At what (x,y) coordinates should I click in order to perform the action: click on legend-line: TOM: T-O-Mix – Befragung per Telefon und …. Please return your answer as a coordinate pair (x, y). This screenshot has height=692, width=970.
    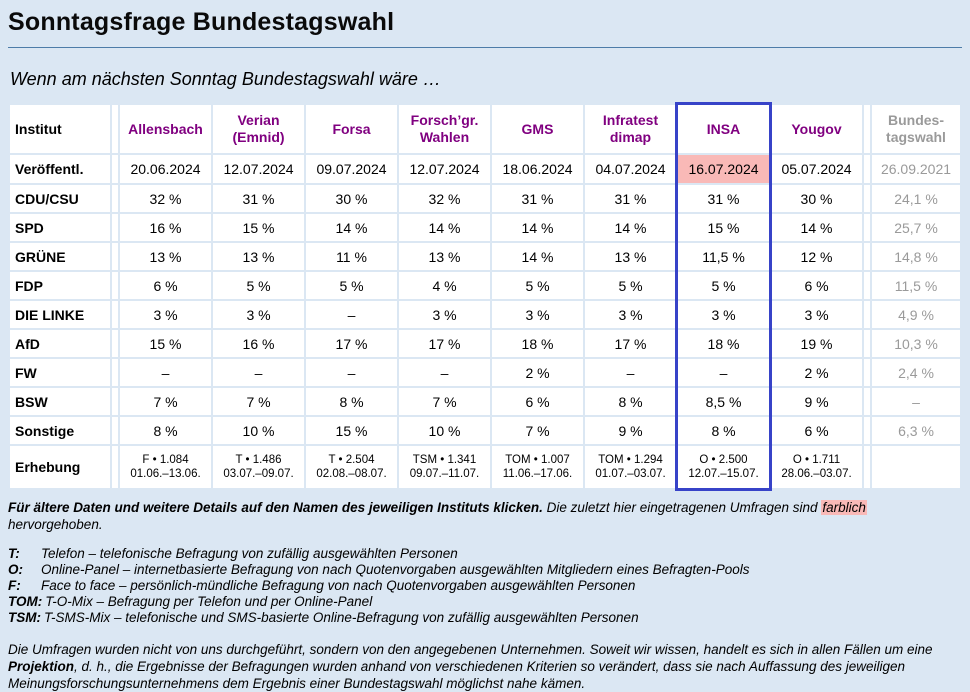
    Looking at the image, I should click on (485, 602).